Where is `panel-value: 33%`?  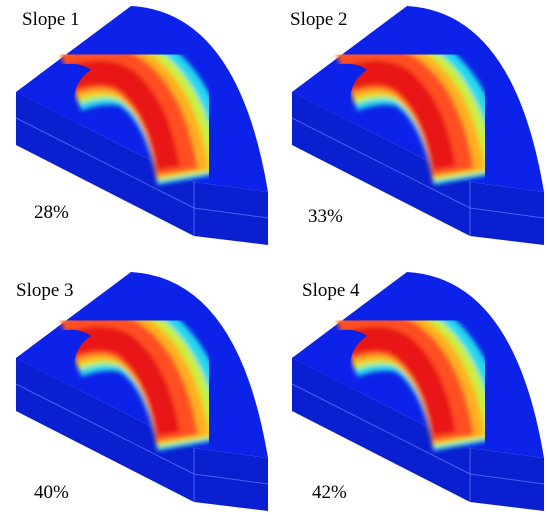
panel-value: 33% is located at coordinates (325, 216).